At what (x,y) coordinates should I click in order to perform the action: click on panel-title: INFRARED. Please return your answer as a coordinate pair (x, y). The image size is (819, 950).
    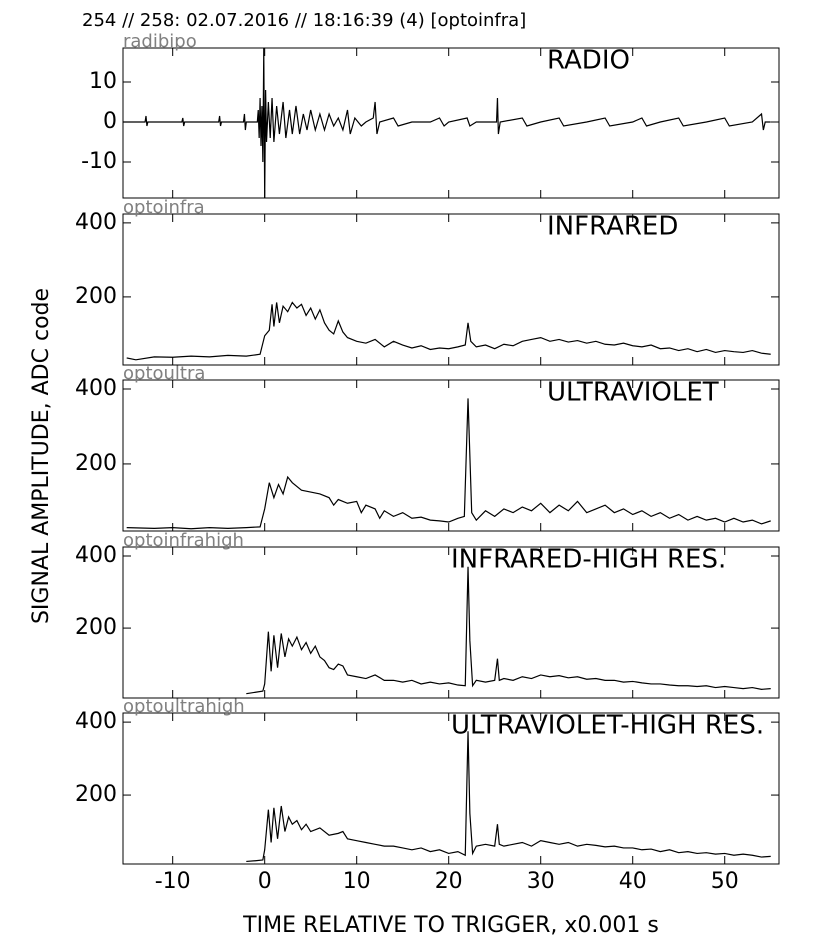
    Looking at the image, I should click on (612, 227).